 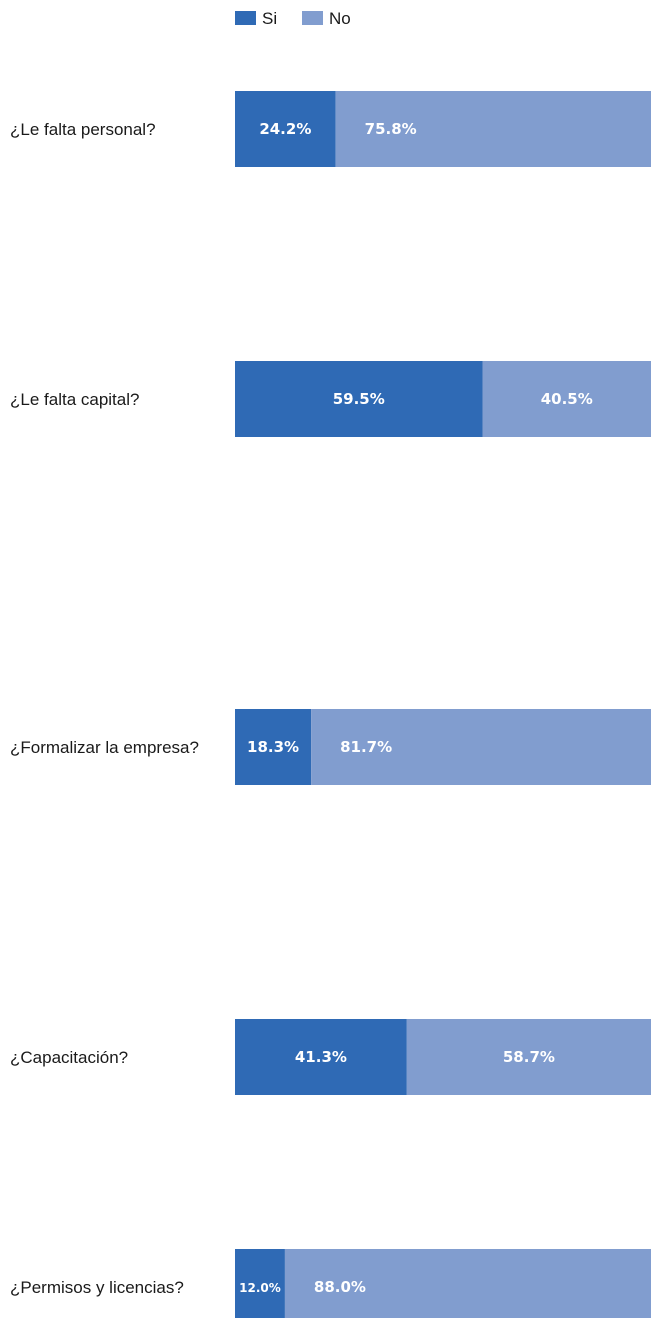 I want to click on data-label-si: 41.3%, so click(x=321, y=1057).